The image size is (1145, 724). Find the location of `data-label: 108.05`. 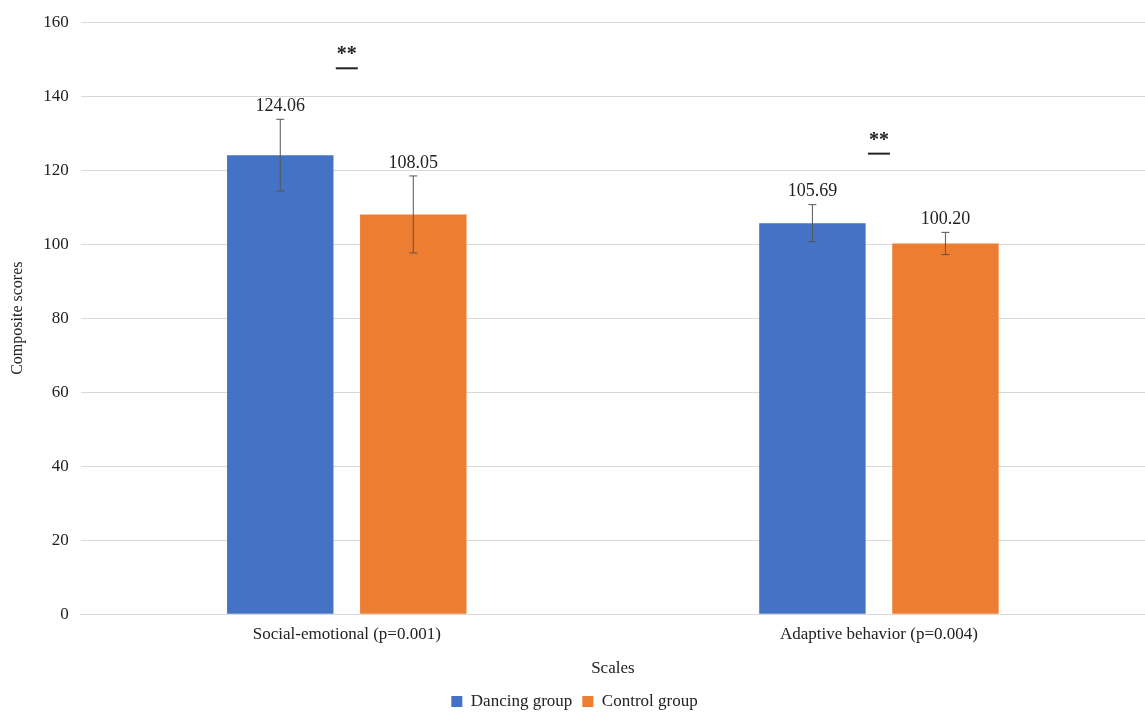

data-label: 108.05 is located at coordinates (413, 161).